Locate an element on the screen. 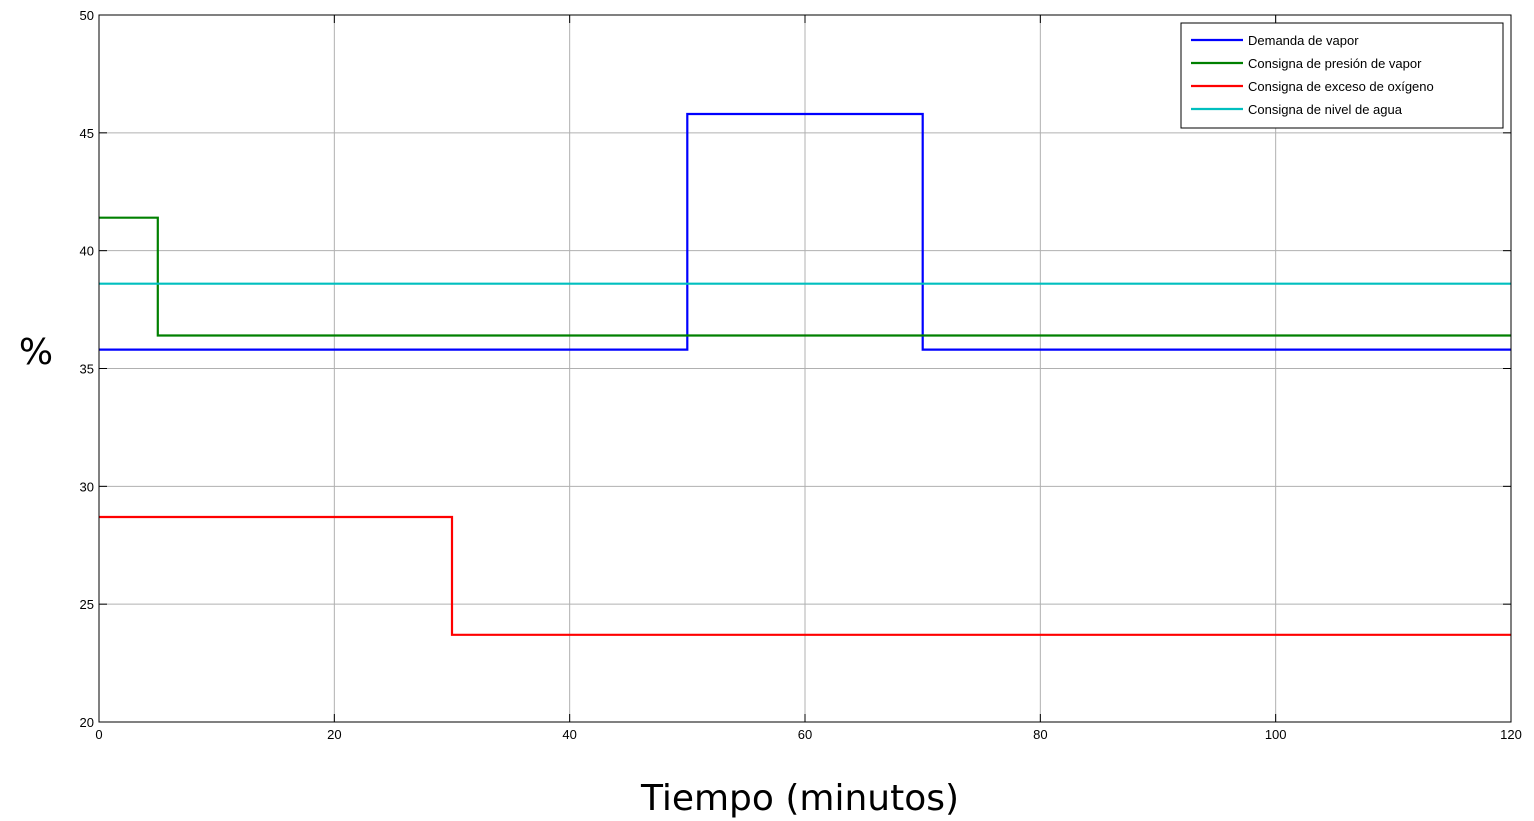 The height and width of the screenshot is (821, 1534). y-tick-label: 25 is located at coordinates (87, 604).